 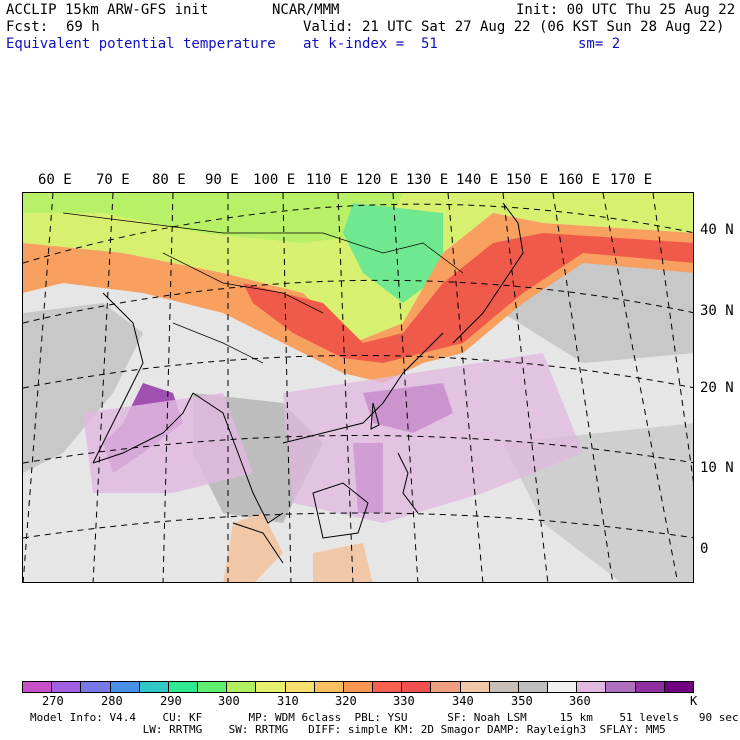 I want to click on lon-label: 140 E, so click(x=477, y=180).